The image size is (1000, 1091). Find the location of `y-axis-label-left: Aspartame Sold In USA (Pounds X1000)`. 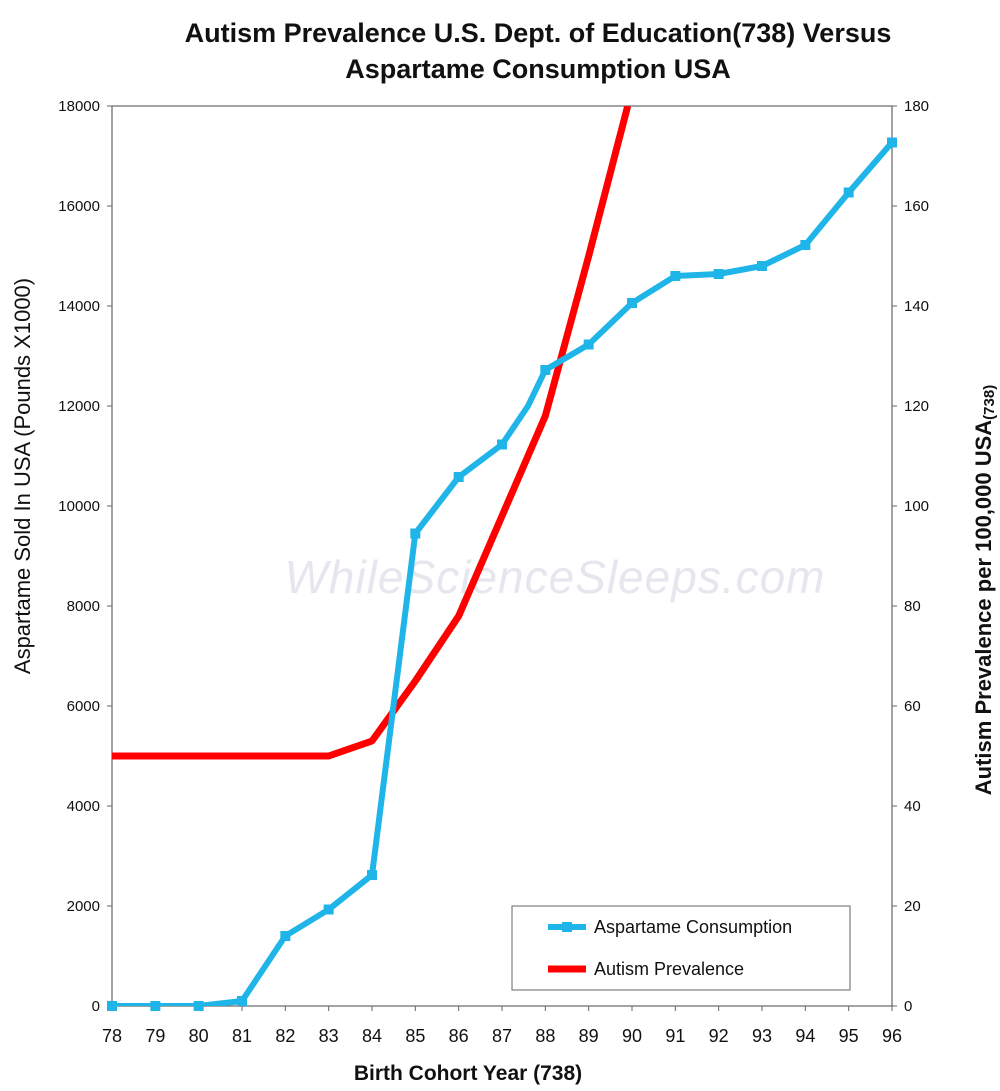

y-axis-label-left: Aspartame Sold In USA (Pounds X1000) is located at coordinates (22, 476).